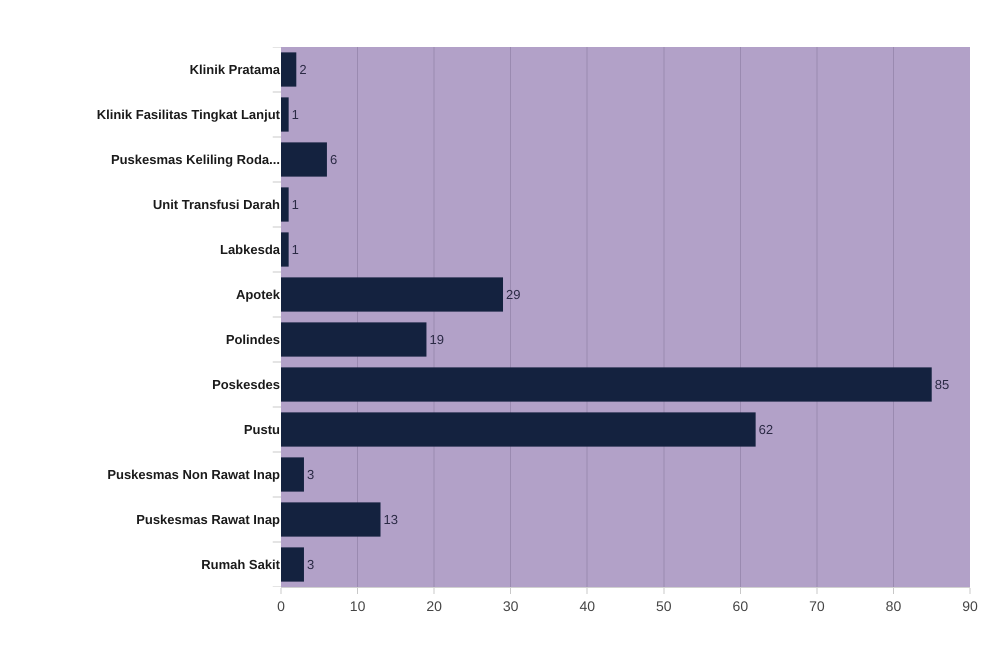 This screenshot has height=669, width=996. Describe the element at coordinates (262, 430) in the screenshot. I see `y-tick-label: Pustu` at that location.